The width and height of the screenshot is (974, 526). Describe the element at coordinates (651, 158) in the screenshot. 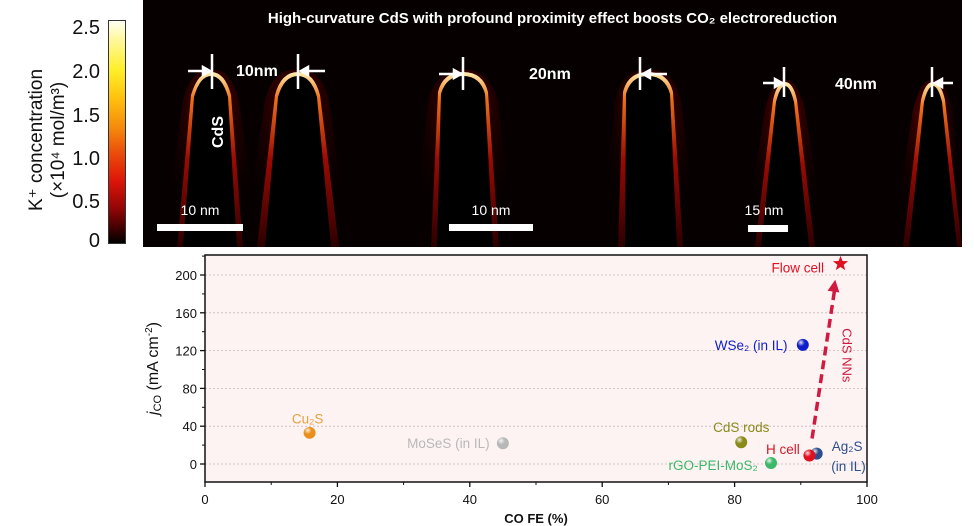

I see `rod-20nm-right` at that location.